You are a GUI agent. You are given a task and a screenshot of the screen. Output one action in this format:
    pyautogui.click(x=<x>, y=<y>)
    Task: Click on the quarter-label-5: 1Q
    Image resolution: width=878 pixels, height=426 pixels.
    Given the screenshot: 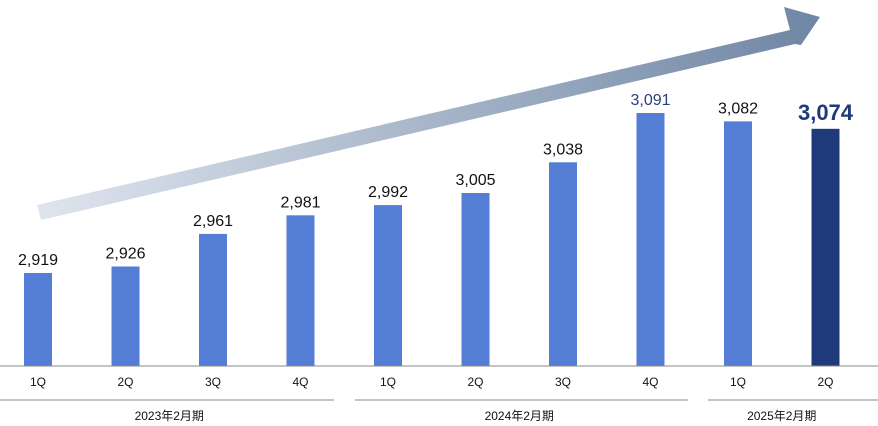 What is the action you would take?
    pyautogui.click(x=388, y=382)
    